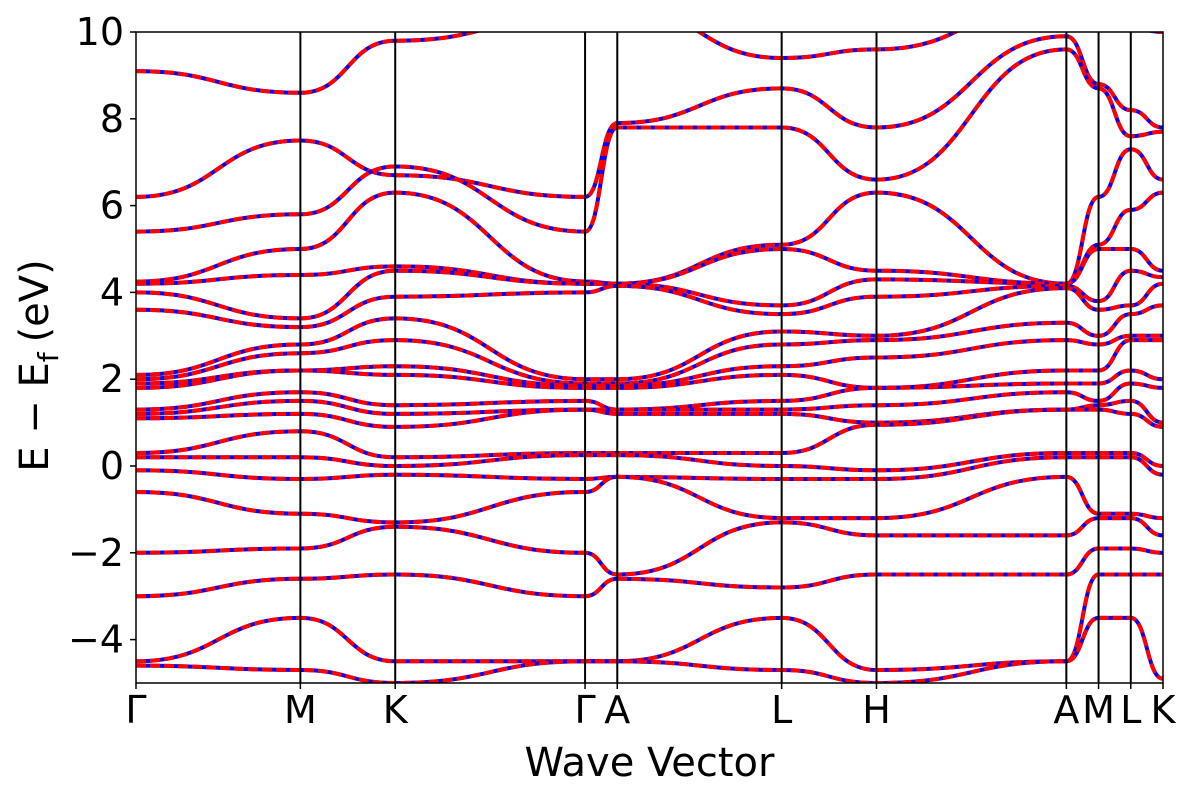 This screenshot has height=800, width=1200. Describe the element at coordinates (112, 119) in the screenshot. I see `y-tick-label-6: 8` at that location.